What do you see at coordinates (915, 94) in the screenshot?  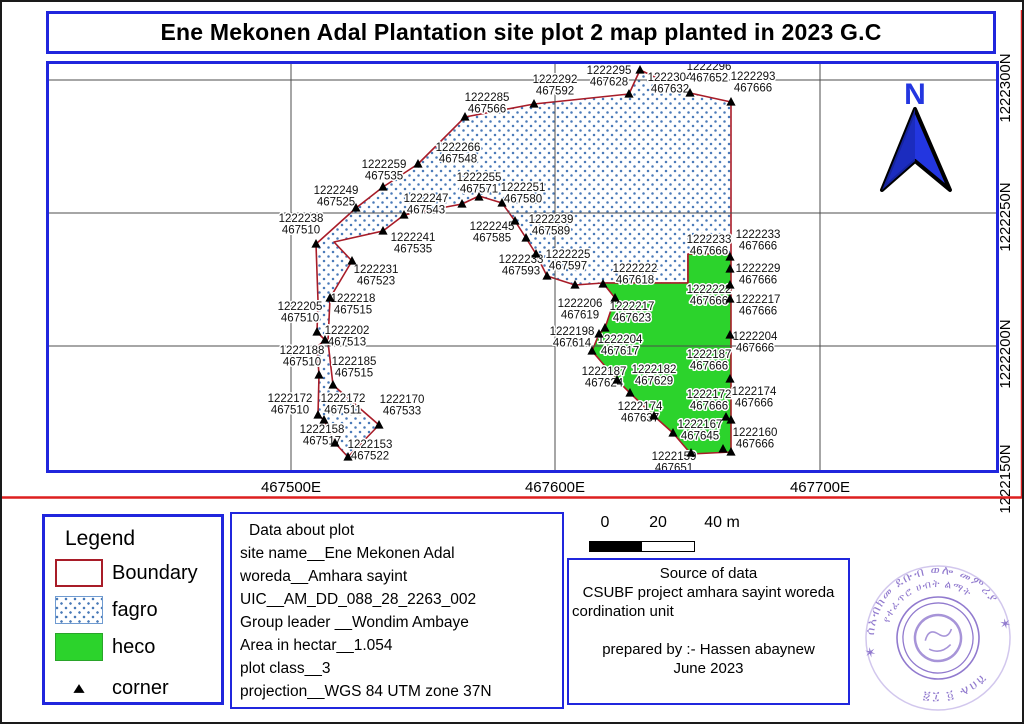 I see `north-arrow-label: N` at bounding box center [915, 94].